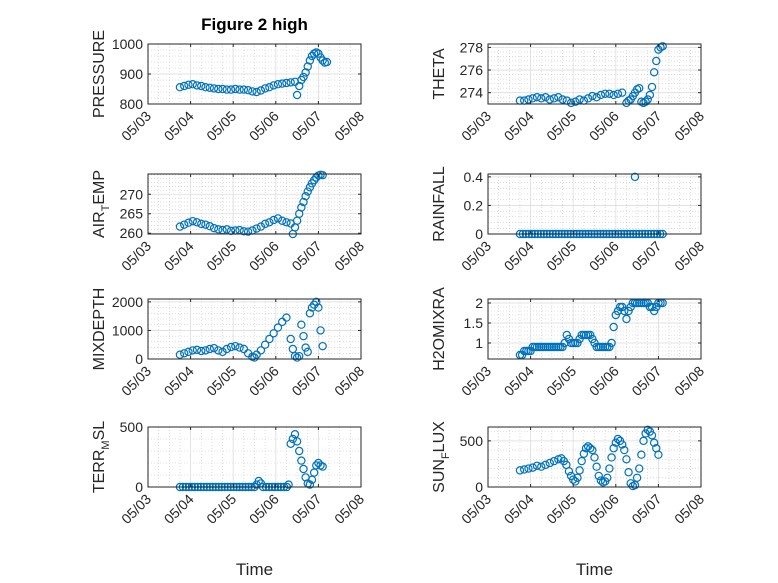 This screenshot has width=778, height=583. What do you see at coordinates (127, 330) in the screenshot?
I see `y-tick-label: 1000` at bounding box center [127, 330].